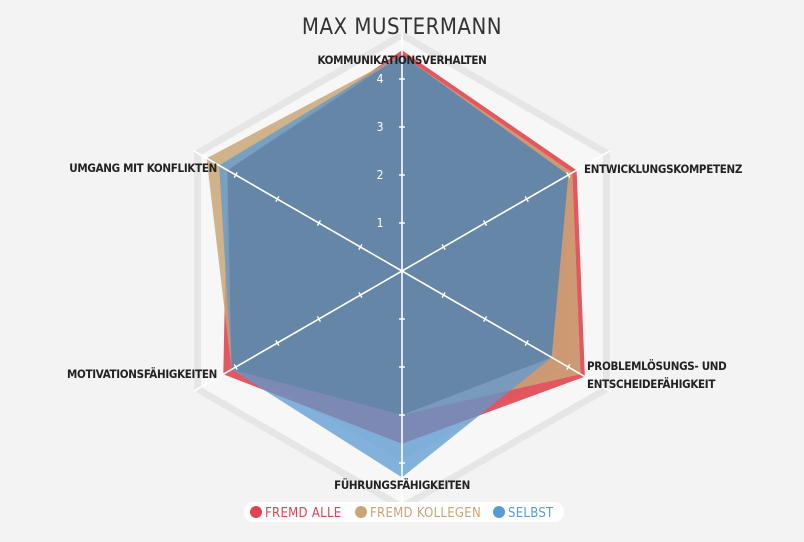 The width and height of the screenshot is (804, 542). I want to click on axis-label: MOTIVATIONSFÄHIGKEITEN, so click(142, 373).